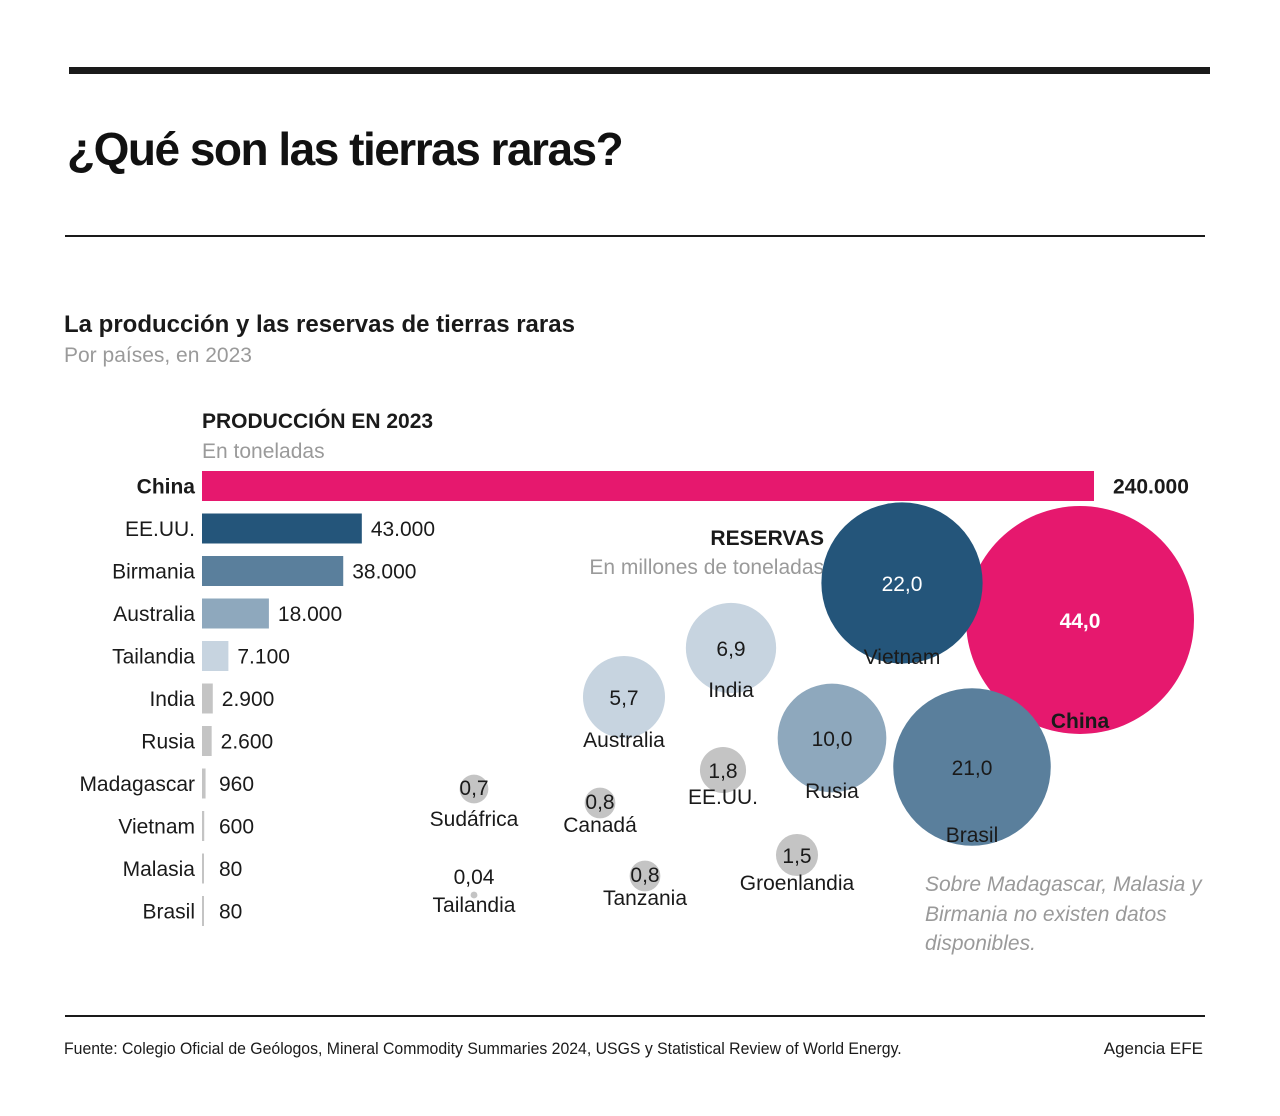 The width and height of the screenshot is (1280, 1116). I want to click on bubble-label-india: India, so click(731, 690).